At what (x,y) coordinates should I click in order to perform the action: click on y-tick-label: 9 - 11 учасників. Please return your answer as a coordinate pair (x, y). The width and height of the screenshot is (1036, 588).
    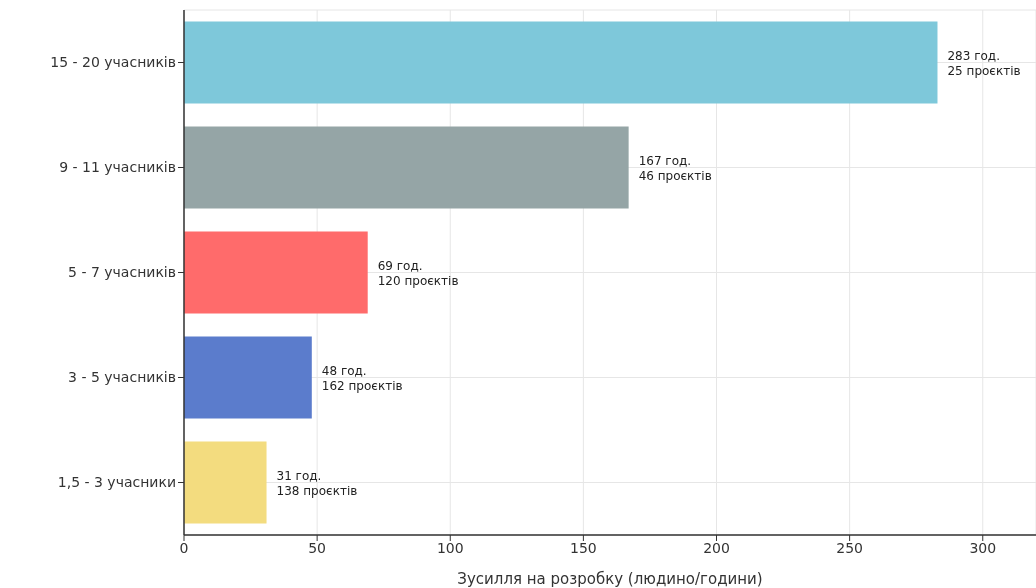
    Looking at the image, I should click on (117, 167).